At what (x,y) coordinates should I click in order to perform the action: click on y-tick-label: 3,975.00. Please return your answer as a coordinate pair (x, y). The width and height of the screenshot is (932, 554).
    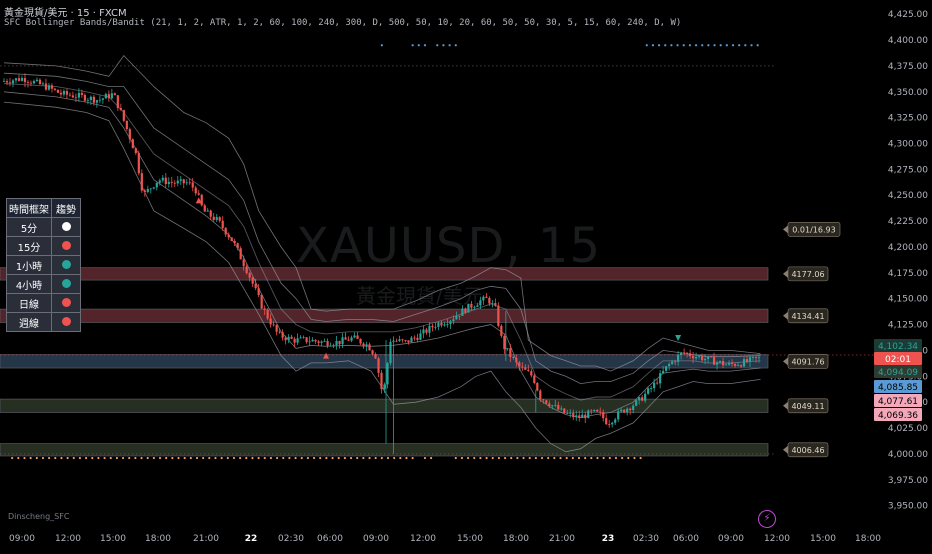
    Looking at the image, I should click on (908, 481).